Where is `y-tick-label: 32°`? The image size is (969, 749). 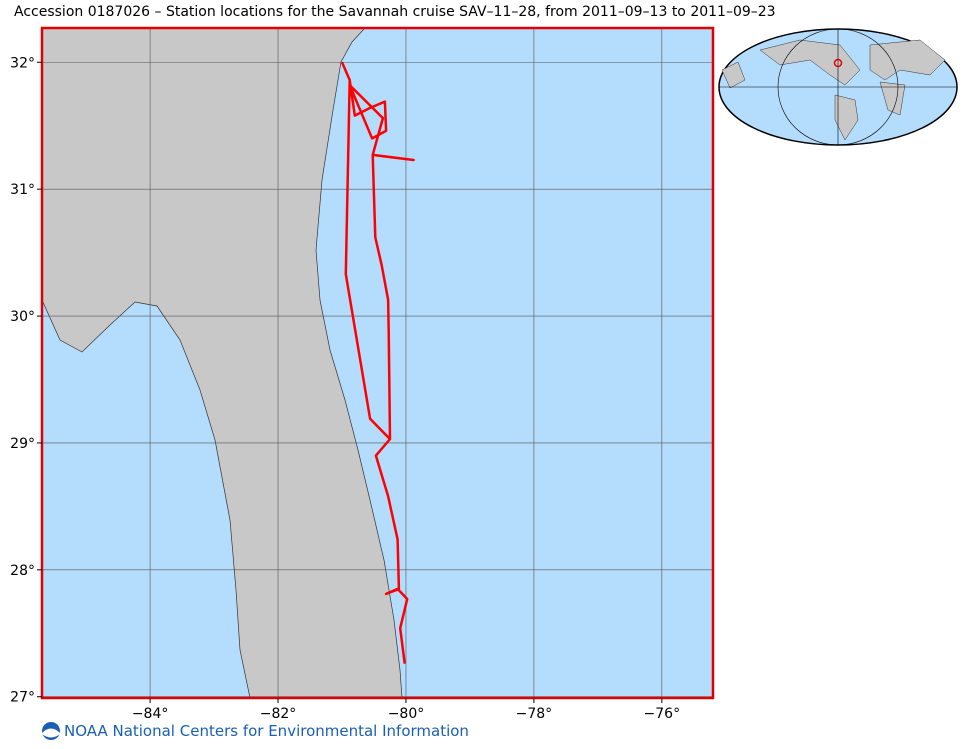
y-tick-label: 32° is located at coordinates (22, 63).